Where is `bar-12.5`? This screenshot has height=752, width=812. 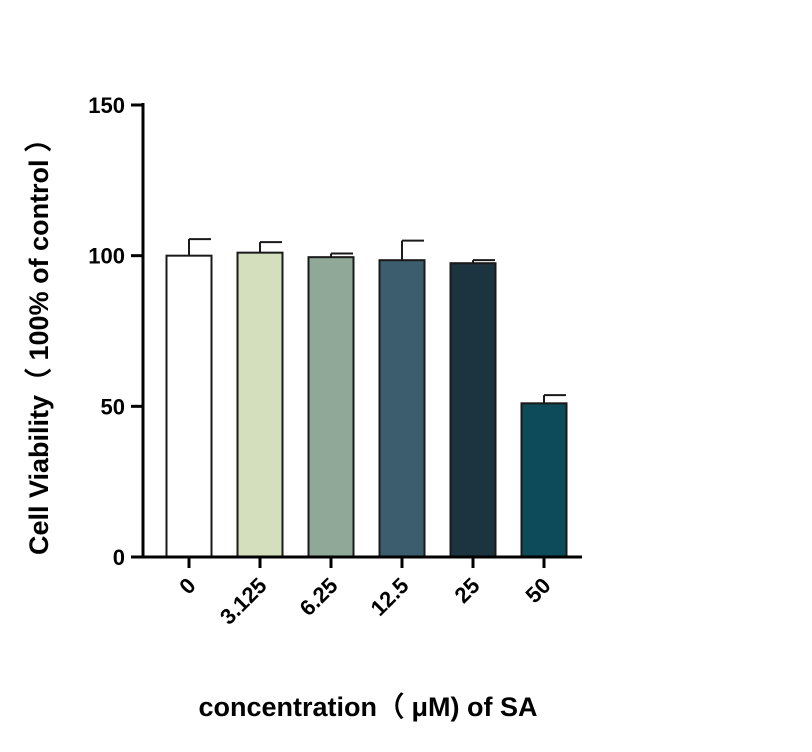 bar-12.5 is located at coordinates (402, 408).